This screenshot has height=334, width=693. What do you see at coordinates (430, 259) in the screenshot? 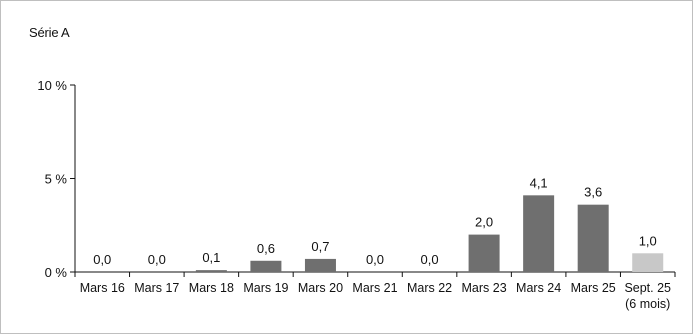
I see `data-label-6: 0,0` at bounding box center [430, 259].